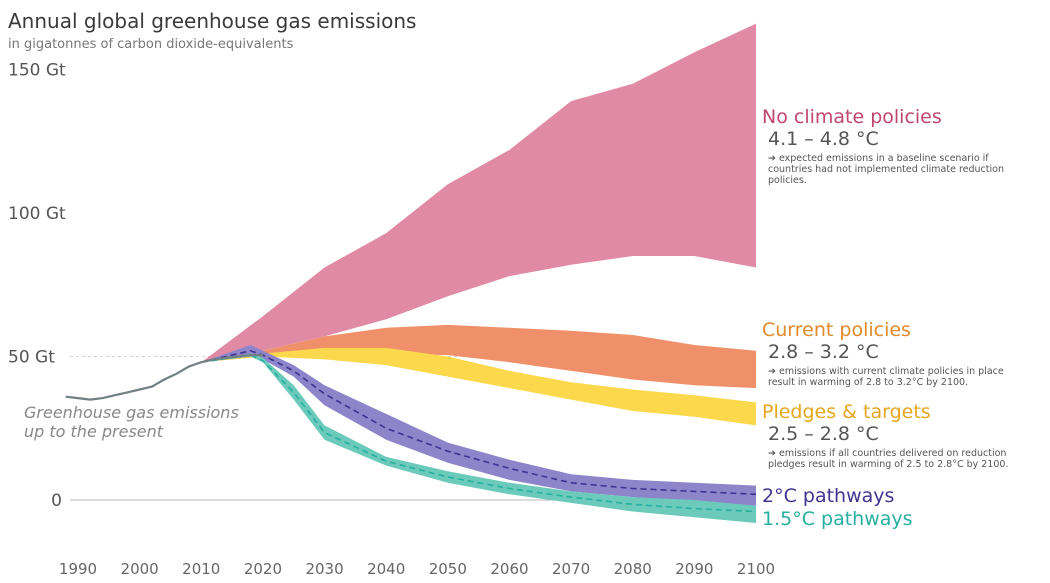 Image resolution: width=1050 pixels, height=583 pixels. What do you see at coordinates (56, 501) in the screenshot?
I see `y-tick-0: 0` at bounding box center [56, 501].